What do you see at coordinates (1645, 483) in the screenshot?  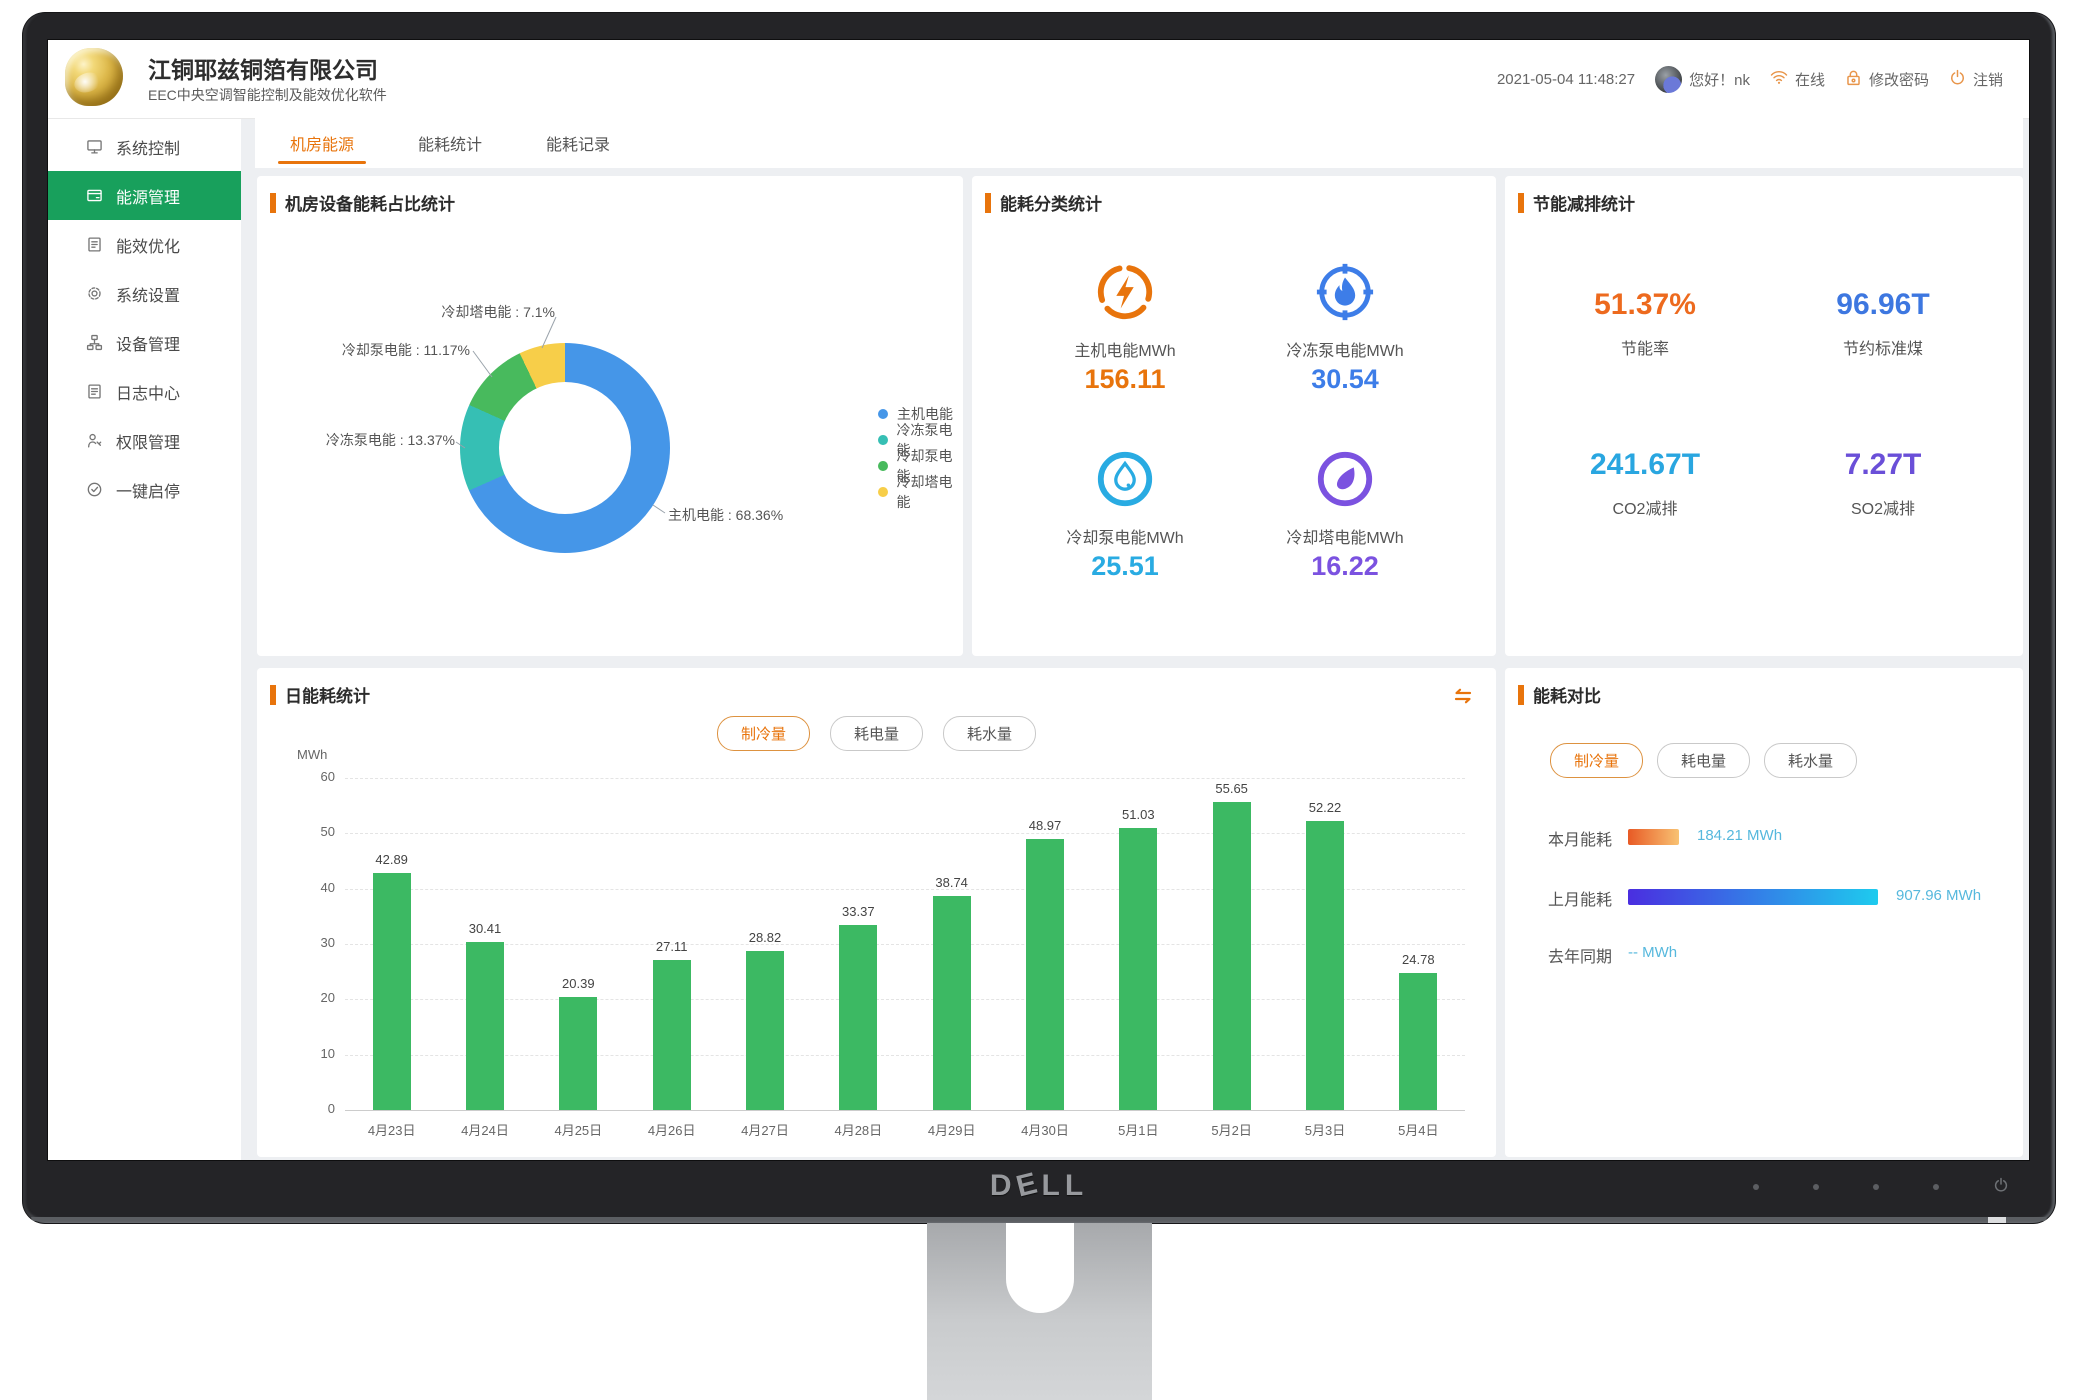 I see `savings-CO2减排: 241.67T CO2减排` at bounding box center [1645, 483].